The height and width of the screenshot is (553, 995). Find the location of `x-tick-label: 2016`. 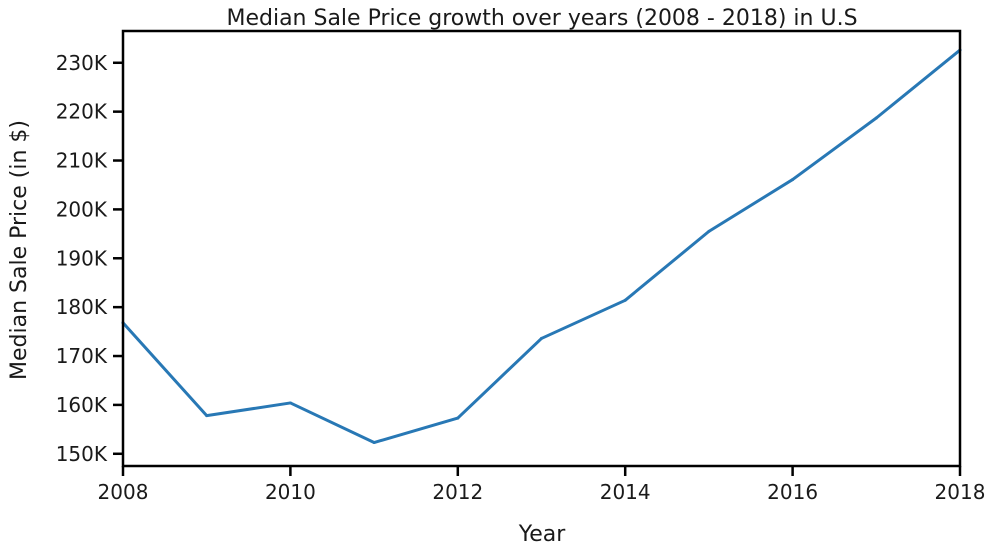

x-tick-label: 2016 is located at coordinates (792, 492).